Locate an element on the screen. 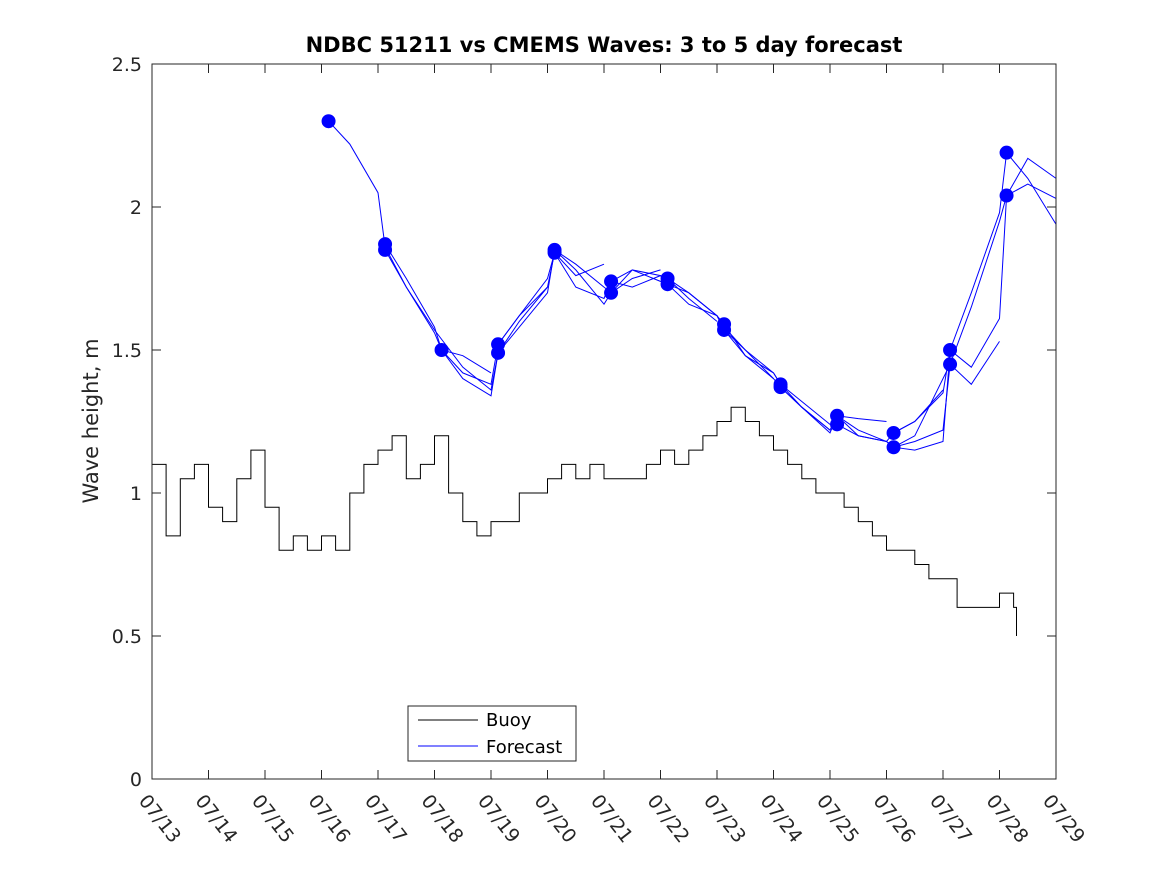 The image size is (1167, 875). y-tick-label: 0 is located at coordinates (136, 780).